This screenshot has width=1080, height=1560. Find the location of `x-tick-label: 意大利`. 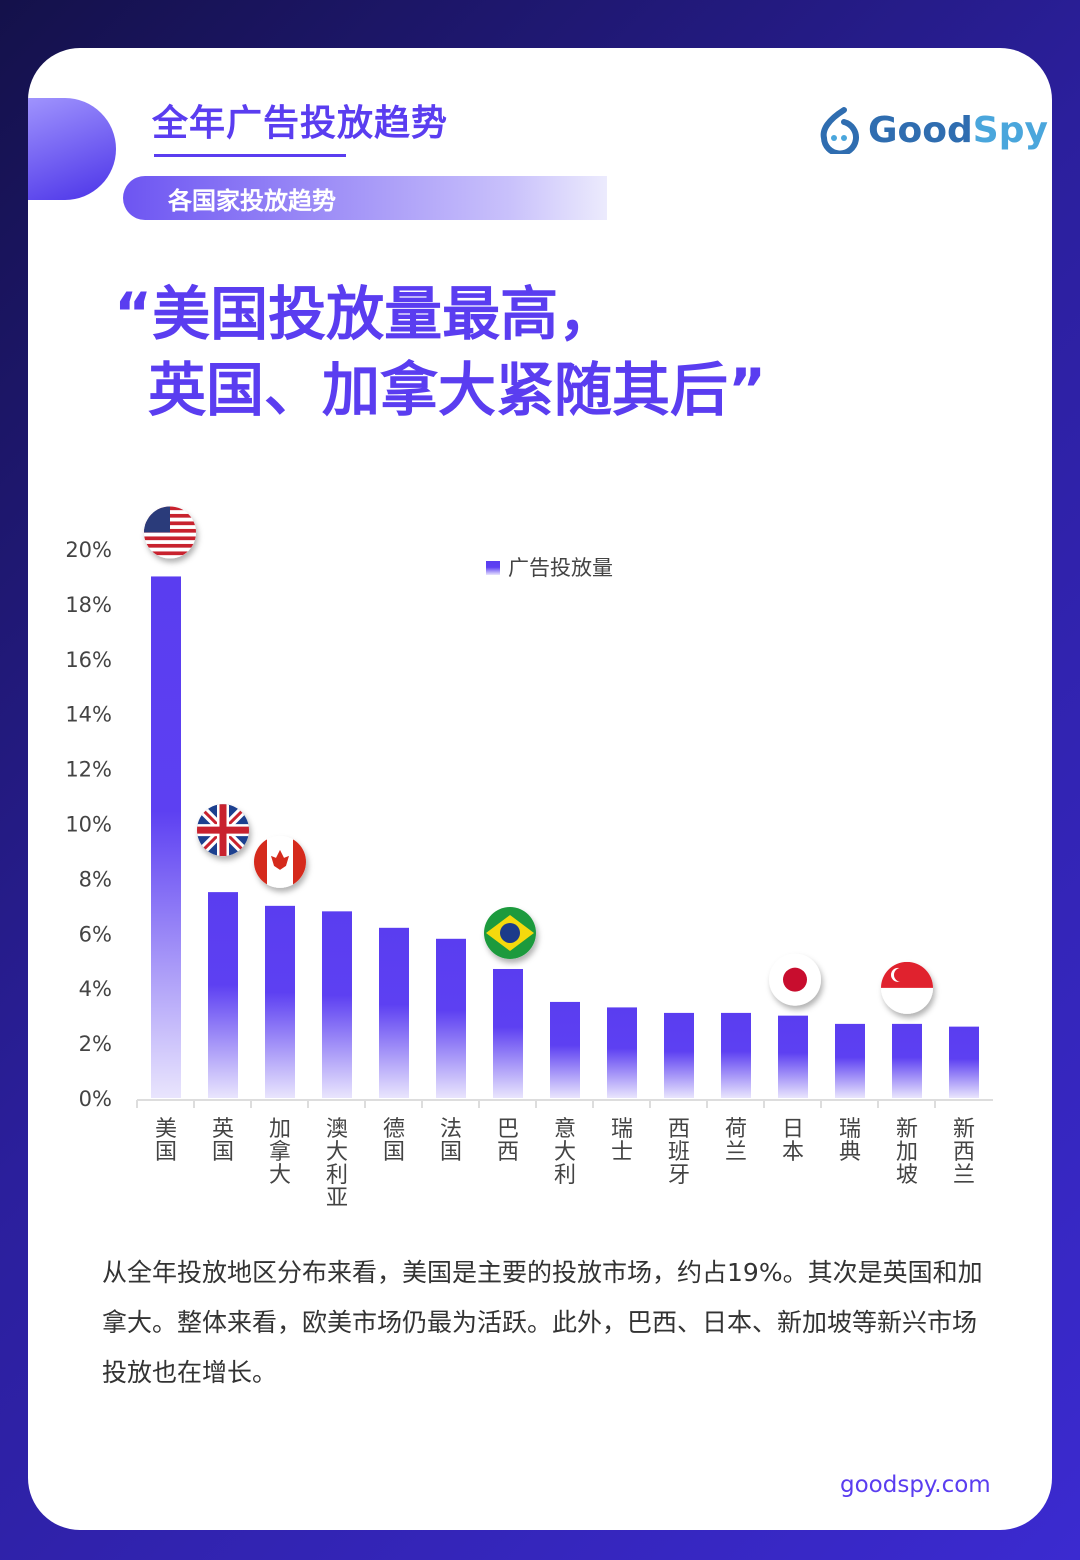

x-tick-label: 意大利 is located at coordinates (565, 1152).